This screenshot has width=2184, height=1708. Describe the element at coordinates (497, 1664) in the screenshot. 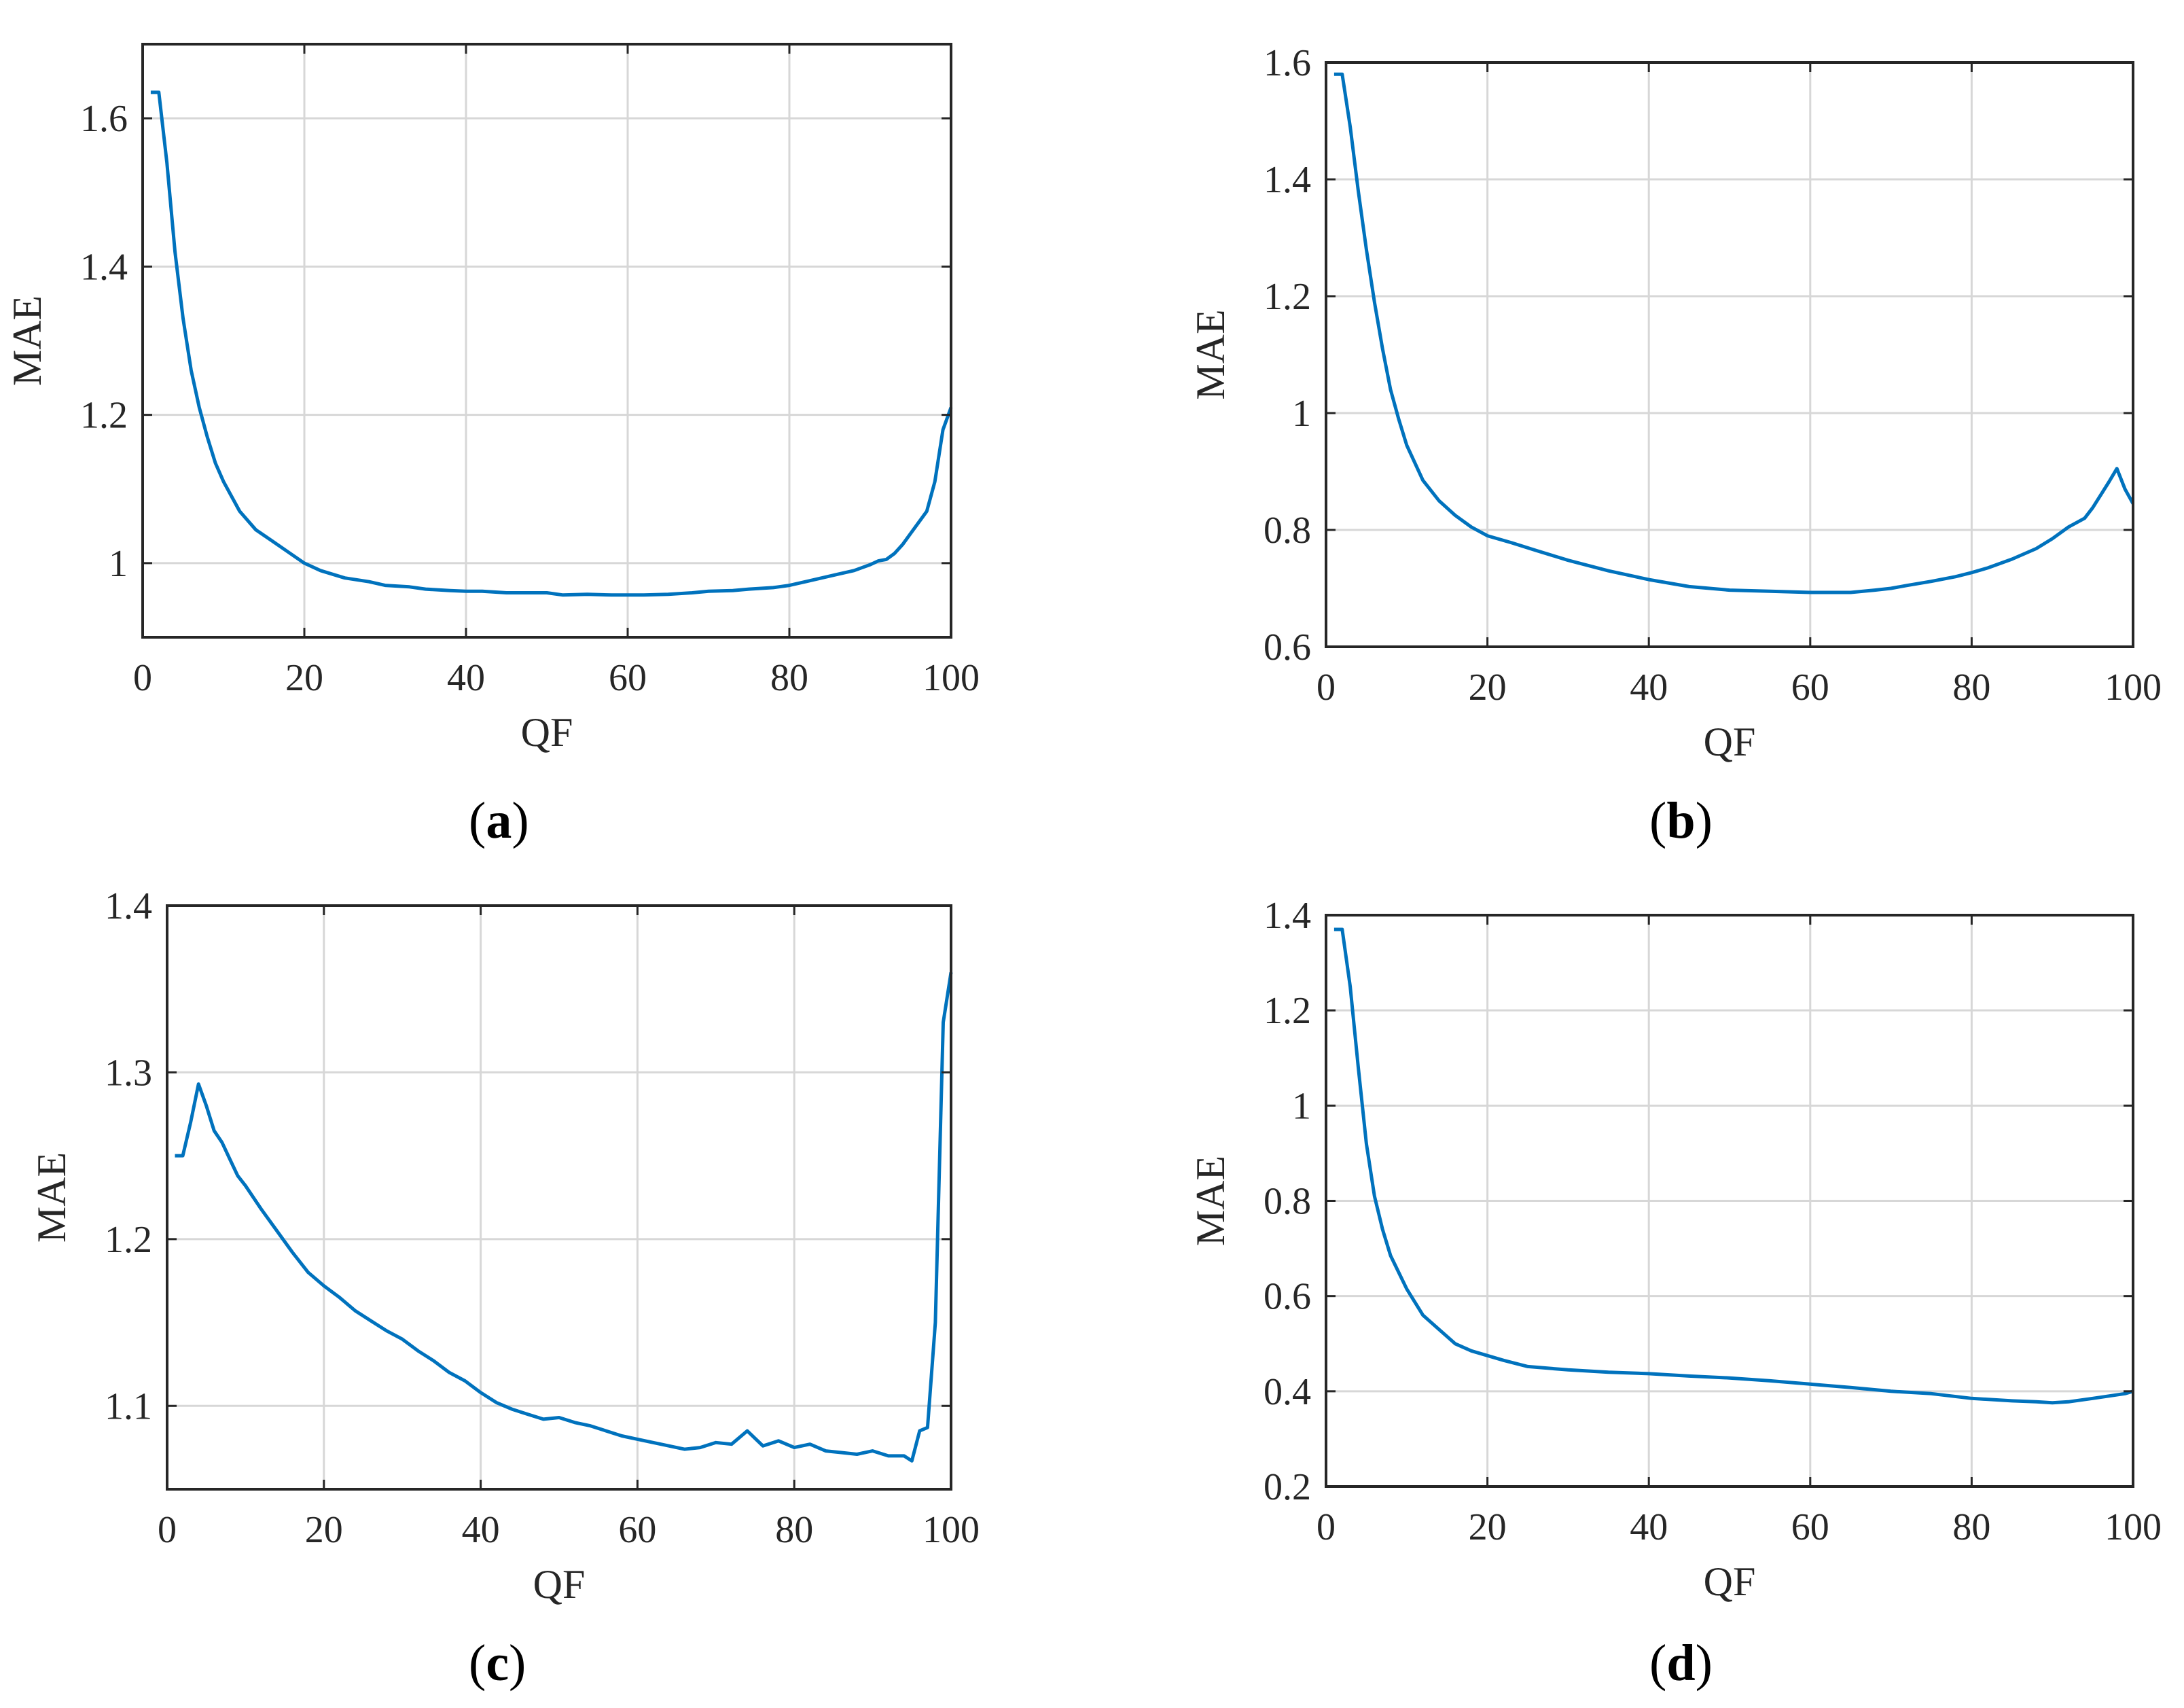

I see `caption-c: (c)` at that location.